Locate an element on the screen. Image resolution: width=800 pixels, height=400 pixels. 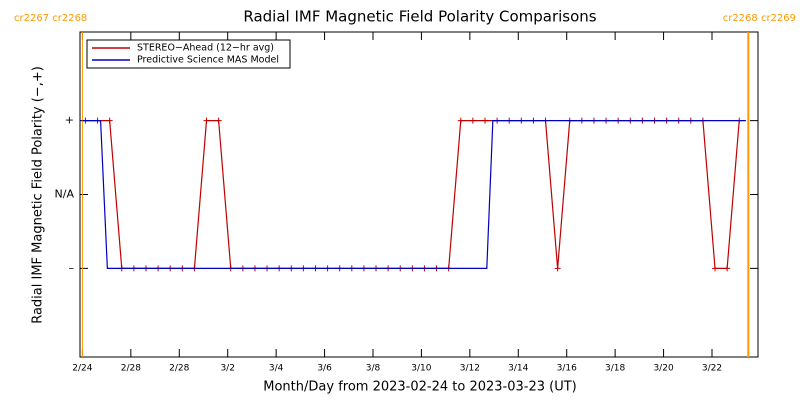
x-tick-label: 2/24 is located at coordinates (82, 369).